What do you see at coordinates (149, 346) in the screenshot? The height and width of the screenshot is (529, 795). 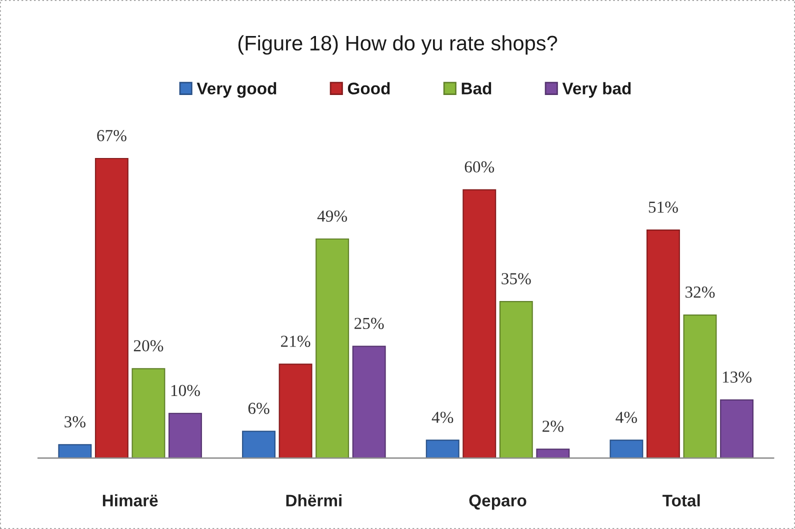 I see `data-label: 20%` at bounding box center [149, 346].